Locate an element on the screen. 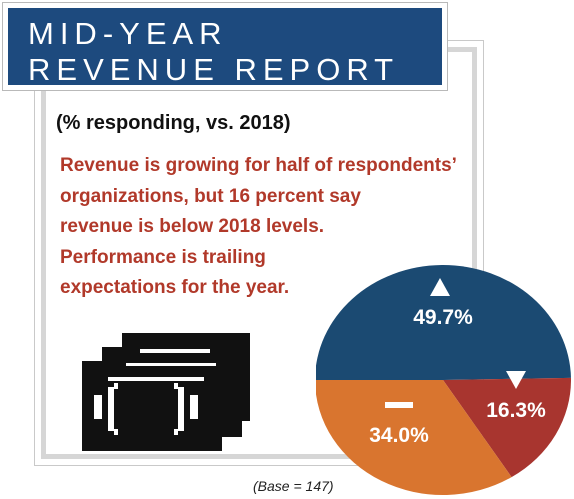 This screenshot has width=574, height=499. up-triangle-icon is located at coordinates (440, 287).